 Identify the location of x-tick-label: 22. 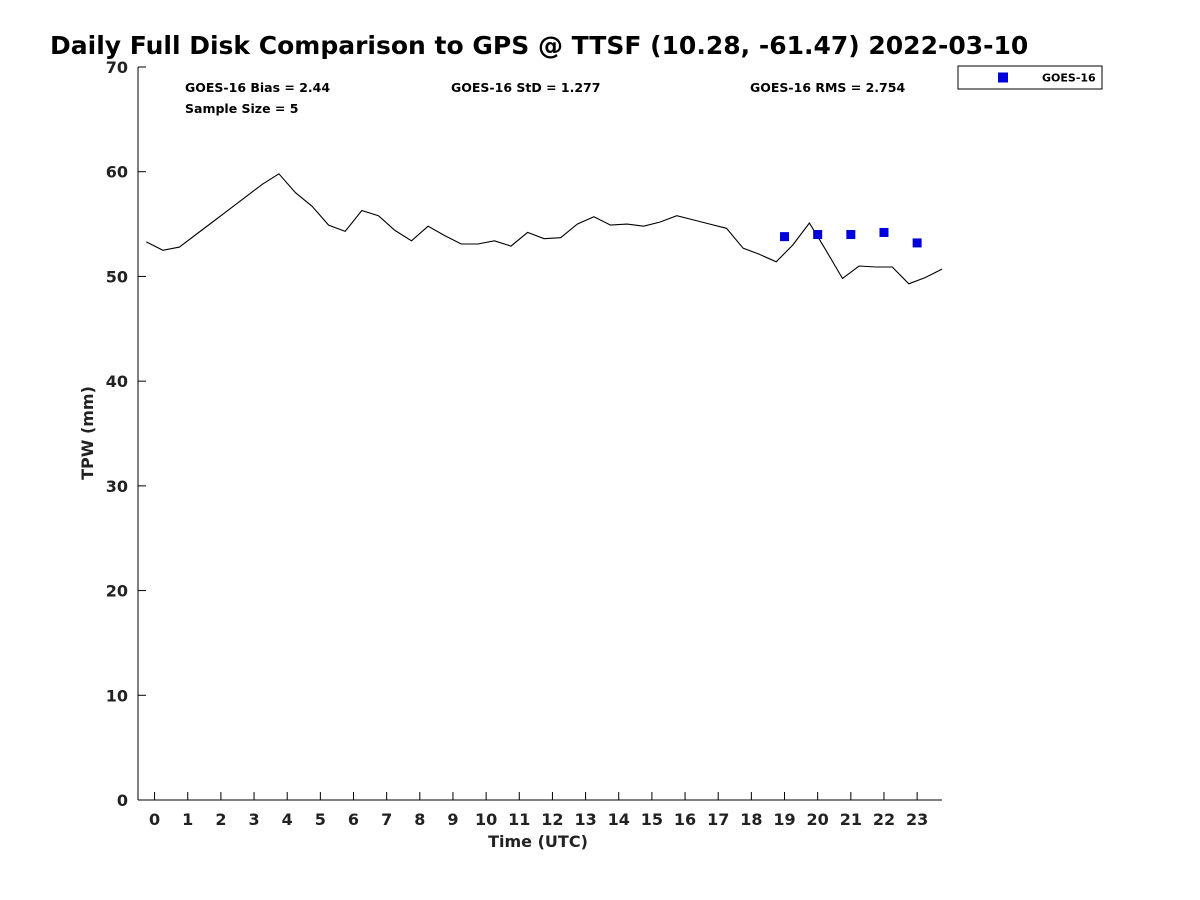
(884, 819).